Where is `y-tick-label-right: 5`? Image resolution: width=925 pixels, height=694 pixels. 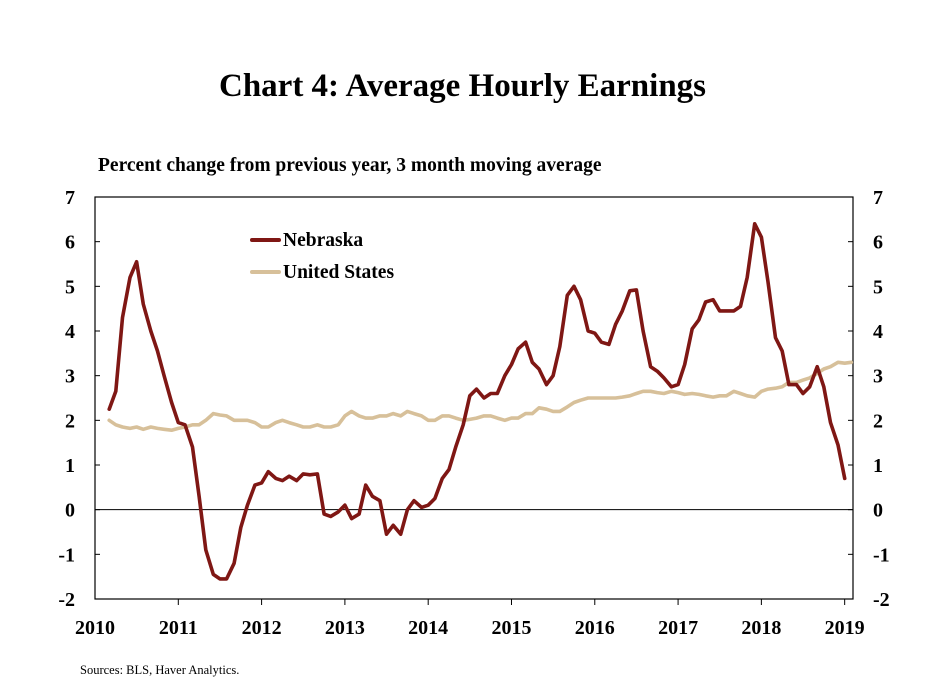
y-tick-label-right: 5 is located at coordinates (878, 287).